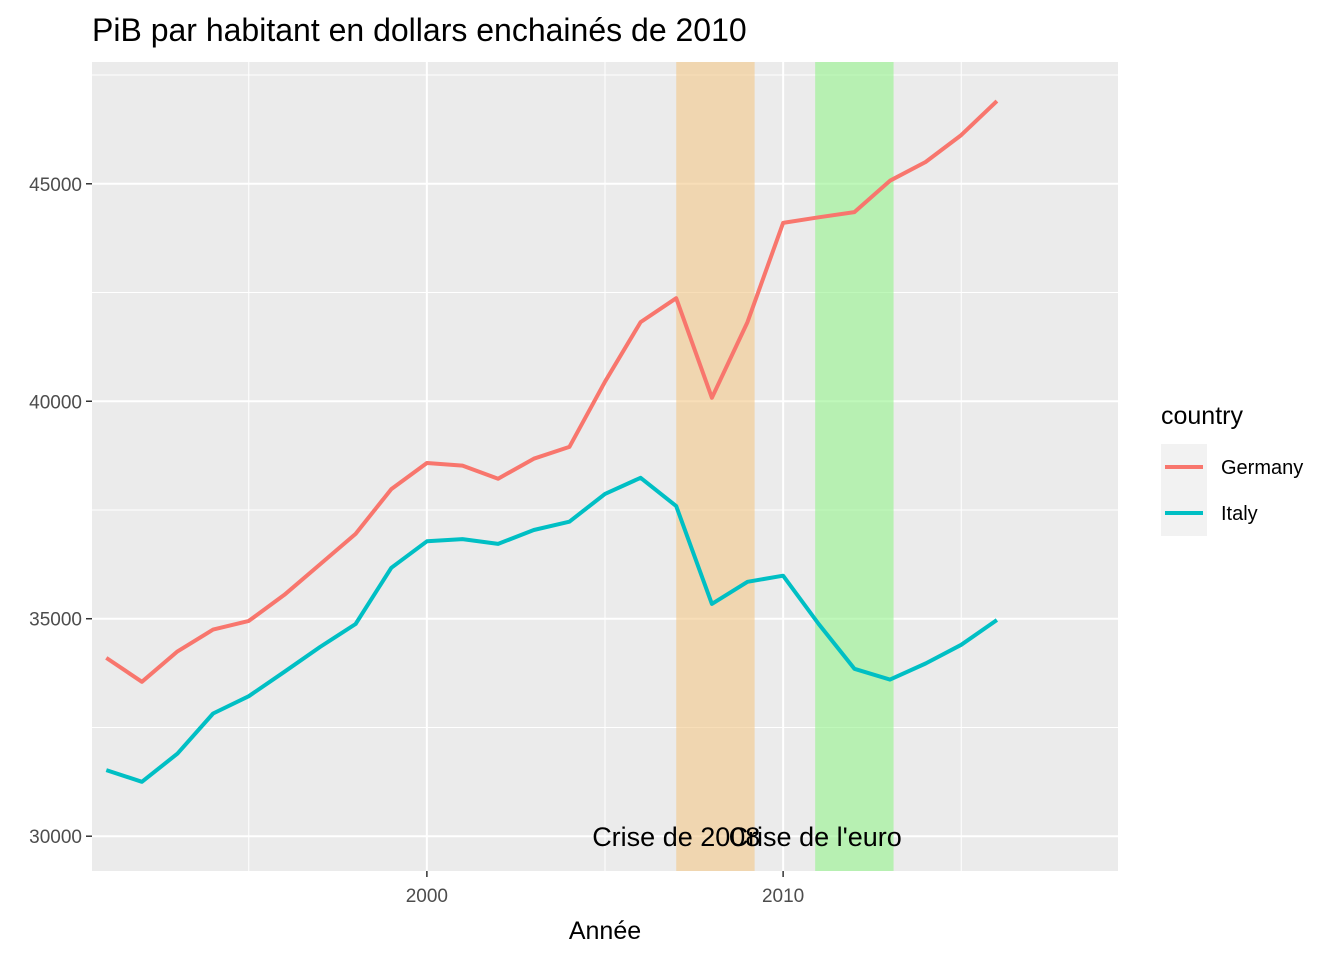 This screenshot has height=960, width=1344. What do you see at coordinates (676, 837) in the screenshot?
I see `band-label-1: Crise de 2008` at bounding box center [676, 837].